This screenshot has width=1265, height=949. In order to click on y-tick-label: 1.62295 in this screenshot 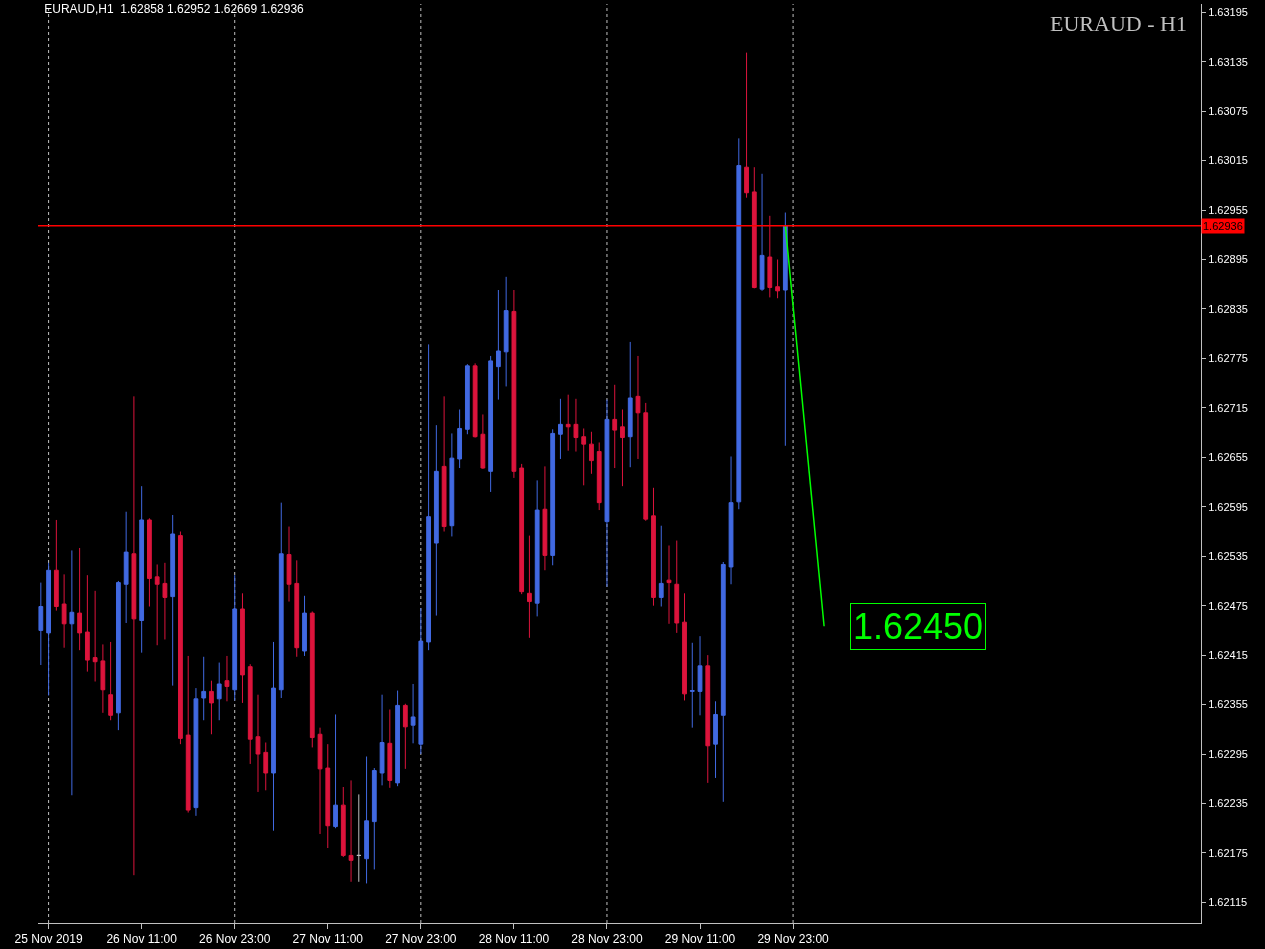, I will do `click(1228, 753)`.